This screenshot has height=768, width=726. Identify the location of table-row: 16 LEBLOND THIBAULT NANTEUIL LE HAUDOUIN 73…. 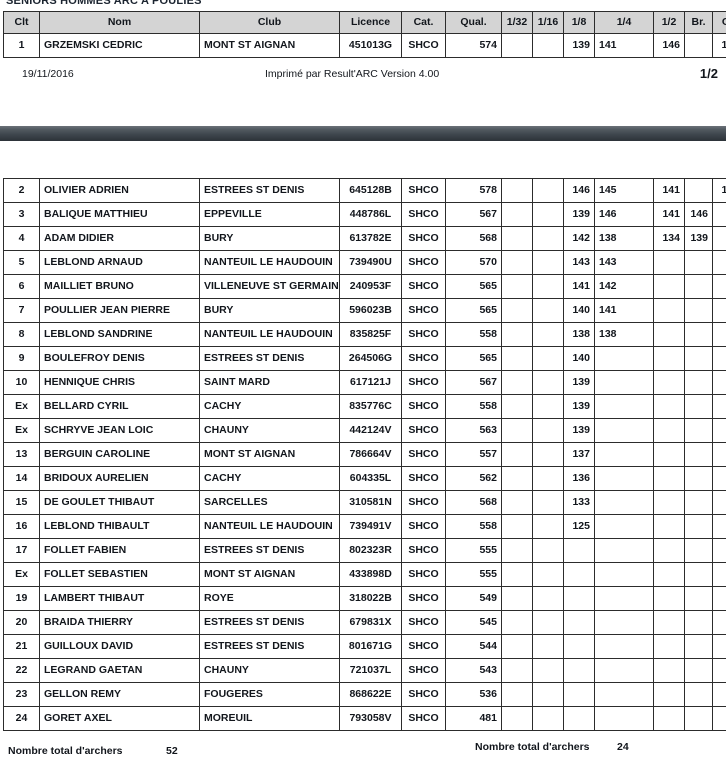
(364, 526).